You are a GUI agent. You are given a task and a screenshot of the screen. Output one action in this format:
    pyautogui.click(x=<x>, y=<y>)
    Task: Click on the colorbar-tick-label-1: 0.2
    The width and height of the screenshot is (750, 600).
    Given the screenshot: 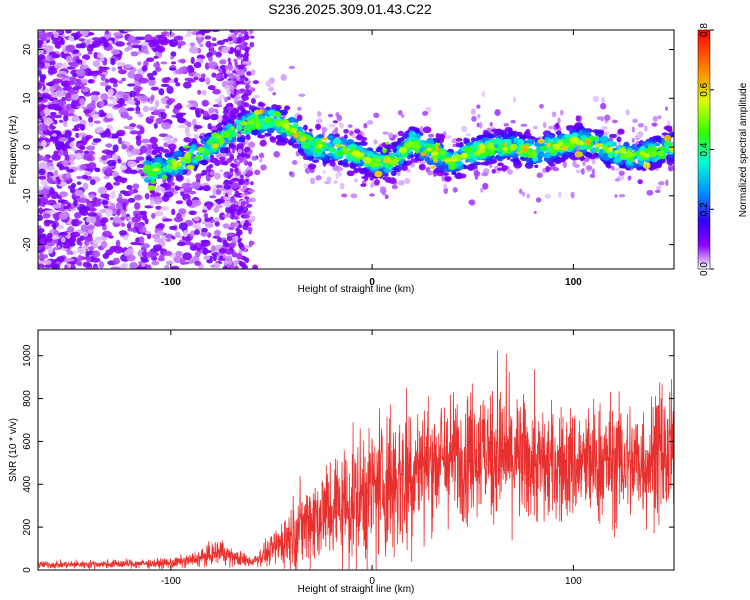 What is the action you would take?
    pyautogui.click(x=704, y=209)
    